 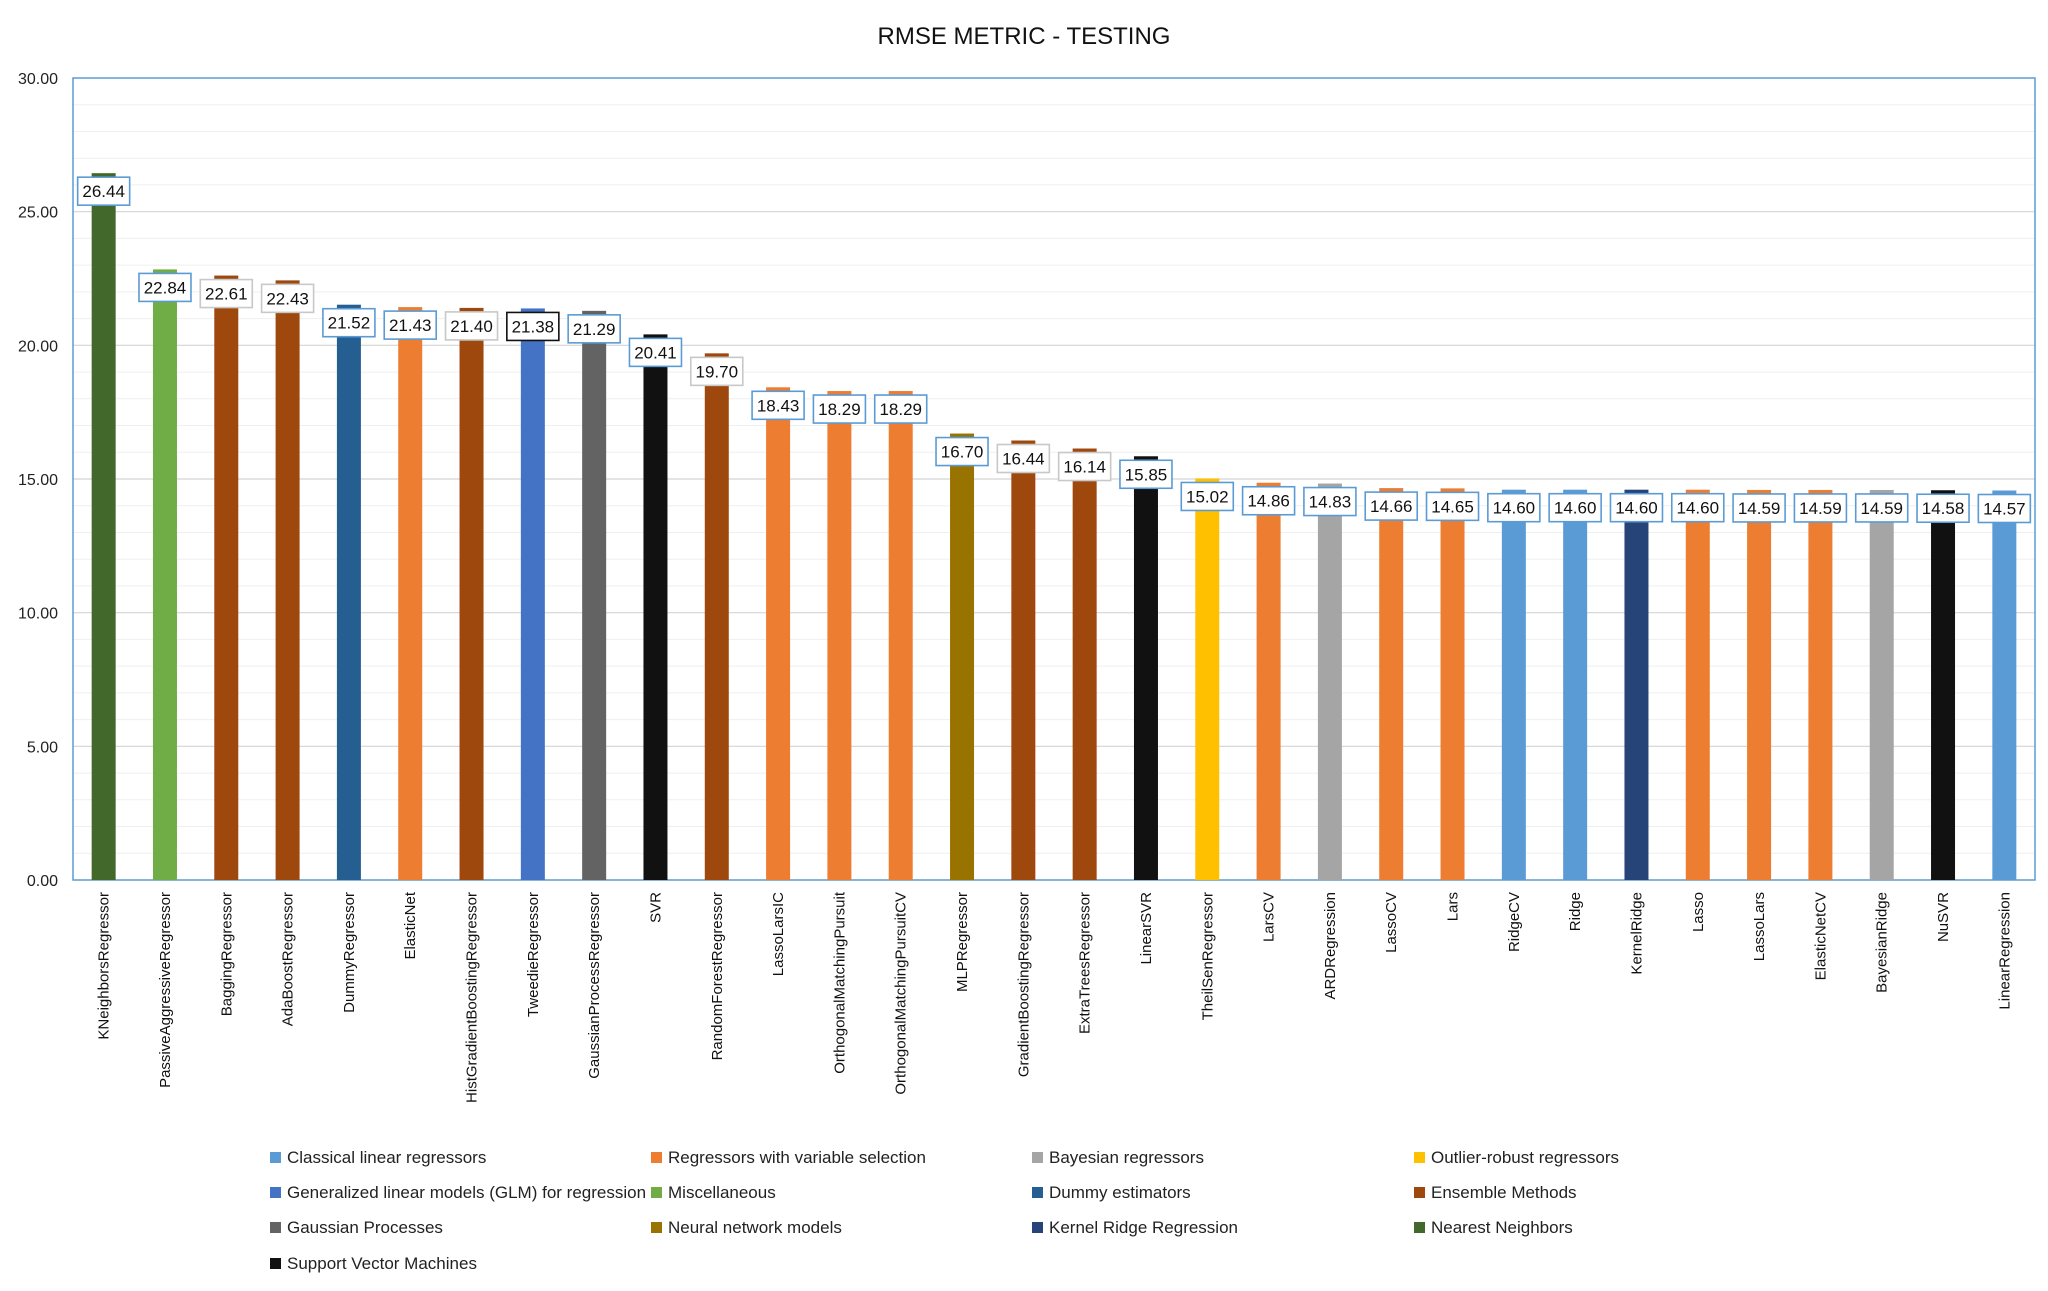 What do you see at coordinates (717, 371) in the screenshot?
I see `data-label: 19.70` at bounding box center [717, 371].